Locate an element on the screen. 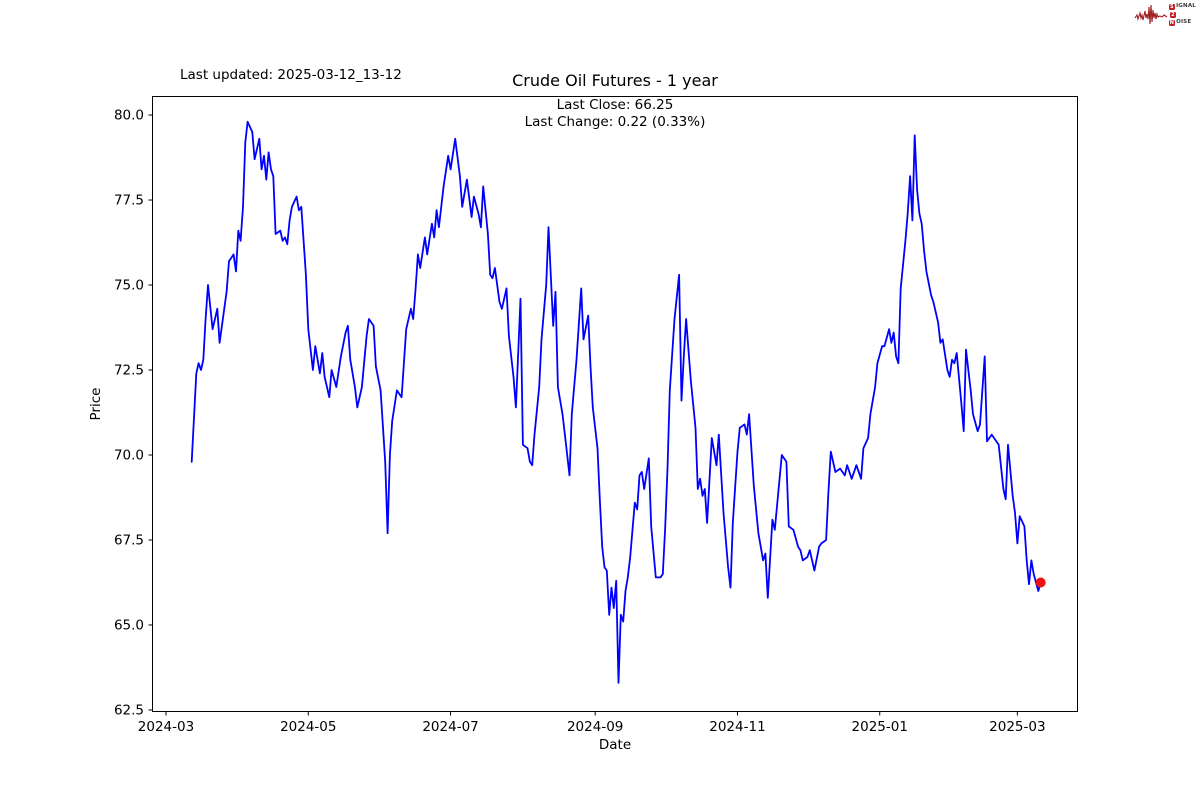 This screenshot has height=800, width=1200. last-updated-text: Last updated: 2025-03-12_13-12 is located at coordinates (291, 75).